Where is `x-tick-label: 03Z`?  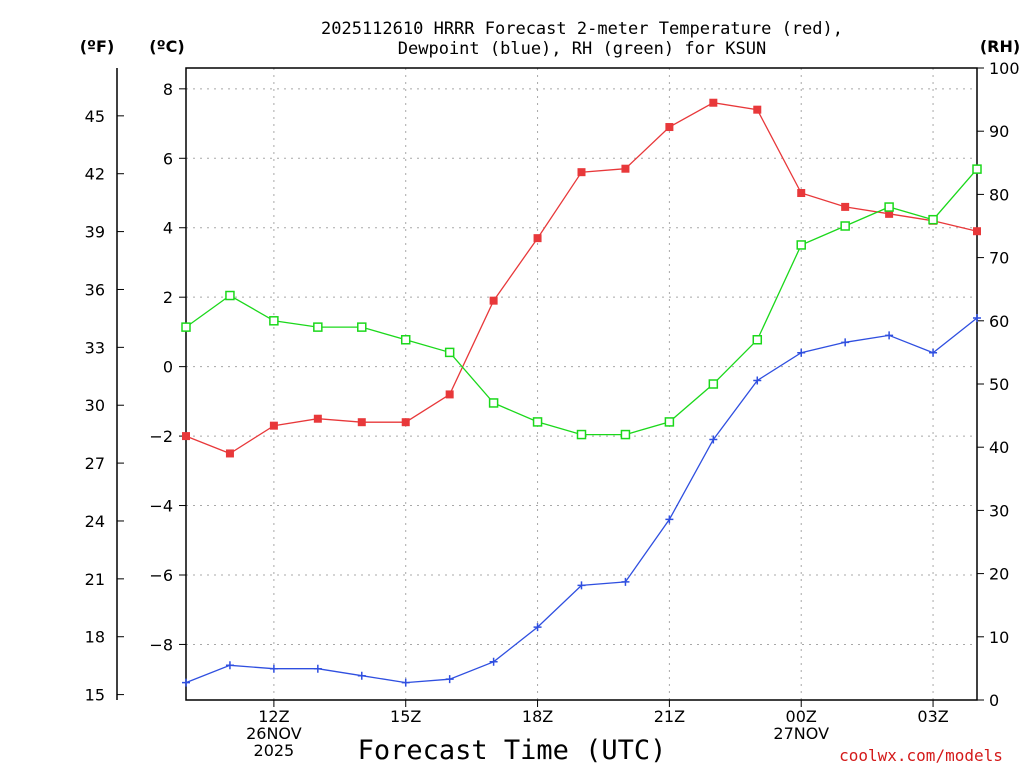 x-tick-label: 03Z is located at coordinates (932, 716).